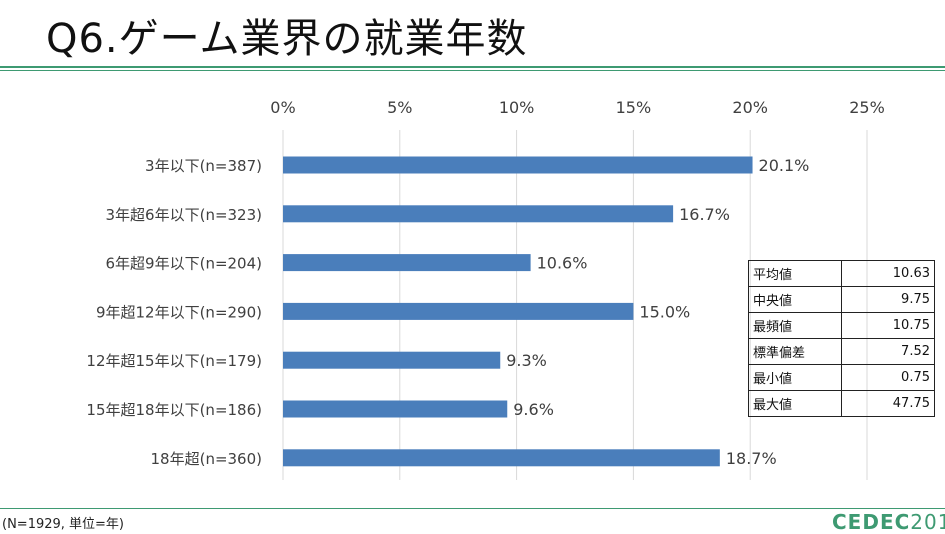 The image size is (945, 534). Describe the element at coordinates (634, 107) in the screenshot. I see `x-tick-label: 15%` at that location.